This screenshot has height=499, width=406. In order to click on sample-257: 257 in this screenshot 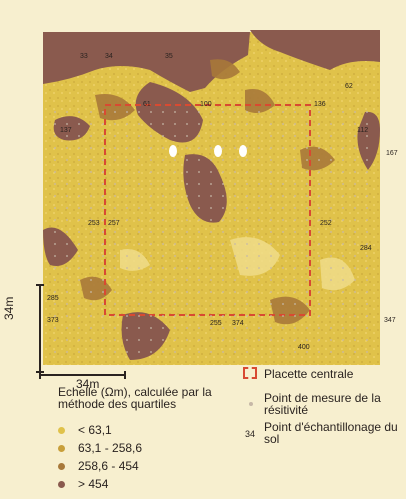, I will do `click(114, 223)`.